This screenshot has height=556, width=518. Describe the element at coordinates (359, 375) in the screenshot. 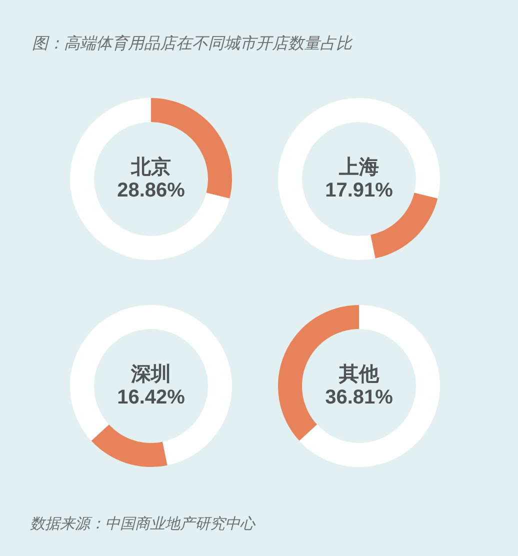

I see `text: 其他` at that location.